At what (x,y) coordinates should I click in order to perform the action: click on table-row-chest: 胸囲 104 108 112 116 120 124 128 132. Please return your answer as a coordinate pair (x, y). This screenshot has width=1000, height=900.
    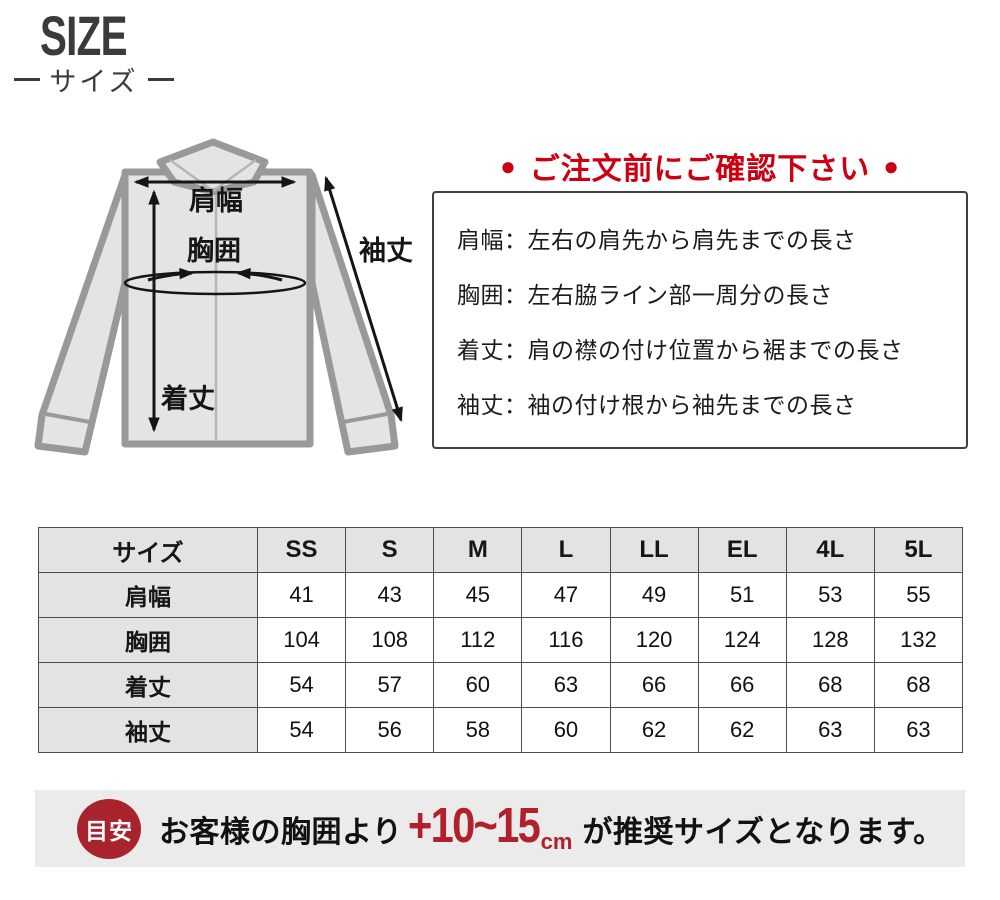
    Looking at the image, I should click on (501, 640).